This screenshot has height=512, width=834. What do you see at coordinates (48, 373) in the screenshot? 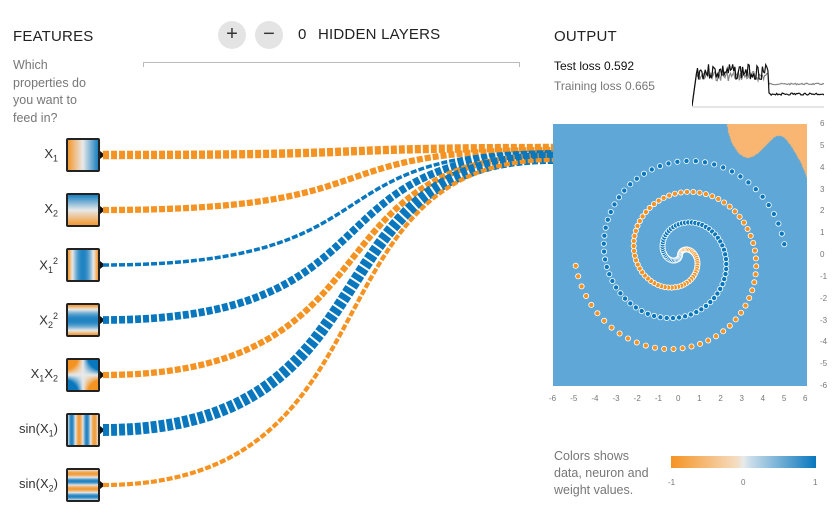
I see `feature-label-base2: X` at bounding box center [48, 373].